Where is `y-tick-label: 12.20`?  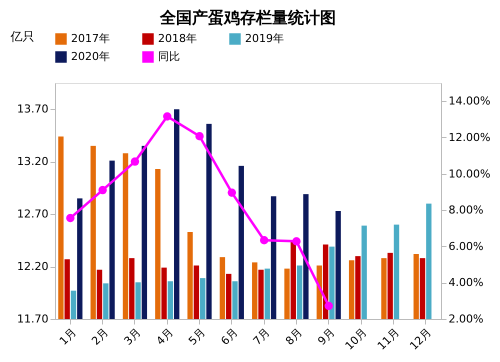
y-tick-label: 12.20 is located at coordinates (32, 267).